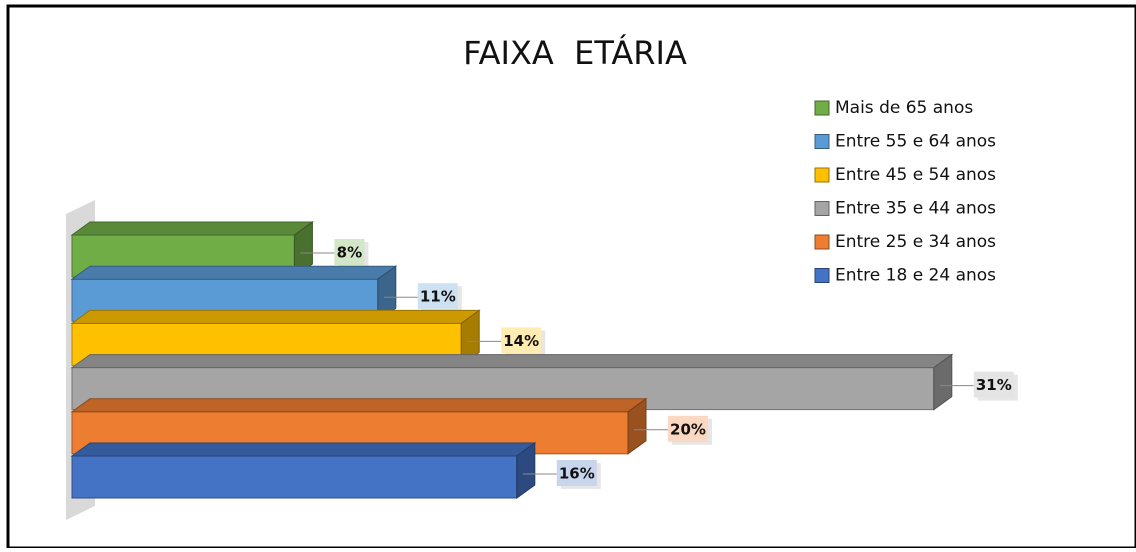 This screenshot has height=552, width=1136. Describe the element at coordinates (915, 142) in the screenshot. I see `legend-label: Entre 55 e 64 anos` at that location.